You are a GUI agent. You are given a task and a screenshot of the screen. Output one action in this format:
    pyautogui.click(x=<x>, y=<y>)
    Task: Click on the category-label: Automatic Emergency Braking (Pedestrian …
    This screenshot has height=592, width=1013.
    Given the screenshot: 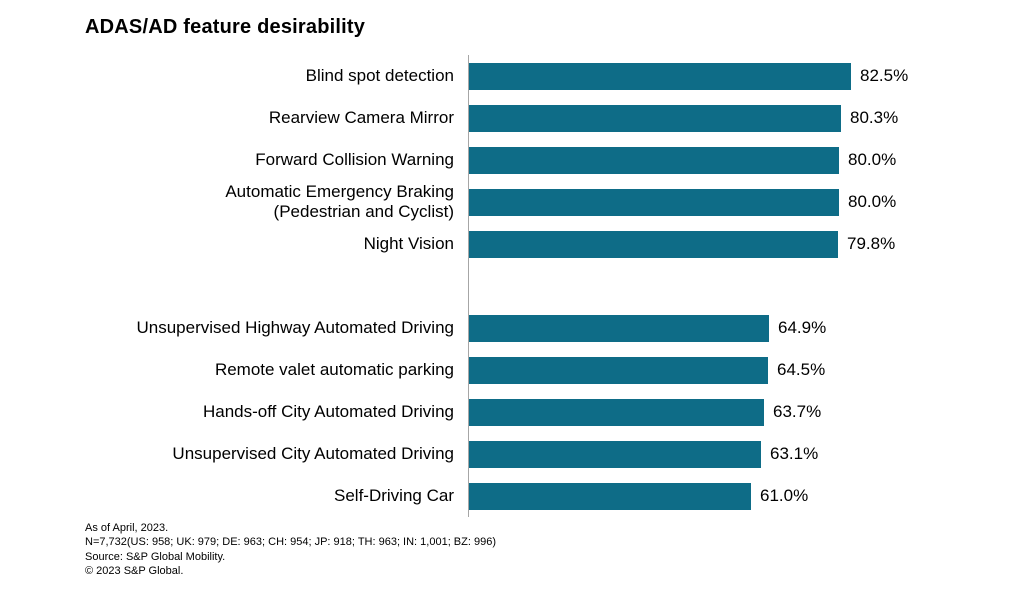 What is the action you would take?
    pyautogui.click(x=339, y=201)
    